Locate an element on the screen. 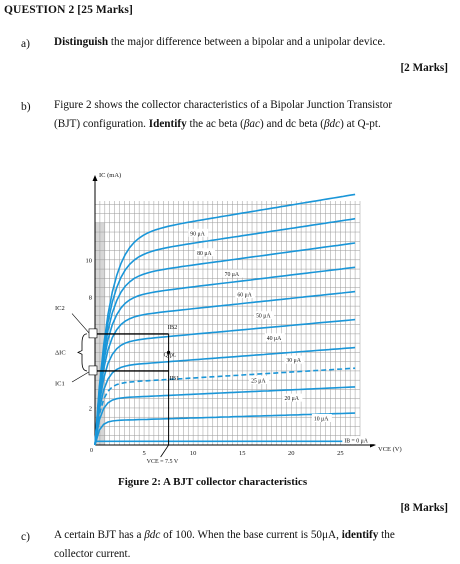 The image size is (460, 564). q-point-marker is located at coordinates (169, 352).